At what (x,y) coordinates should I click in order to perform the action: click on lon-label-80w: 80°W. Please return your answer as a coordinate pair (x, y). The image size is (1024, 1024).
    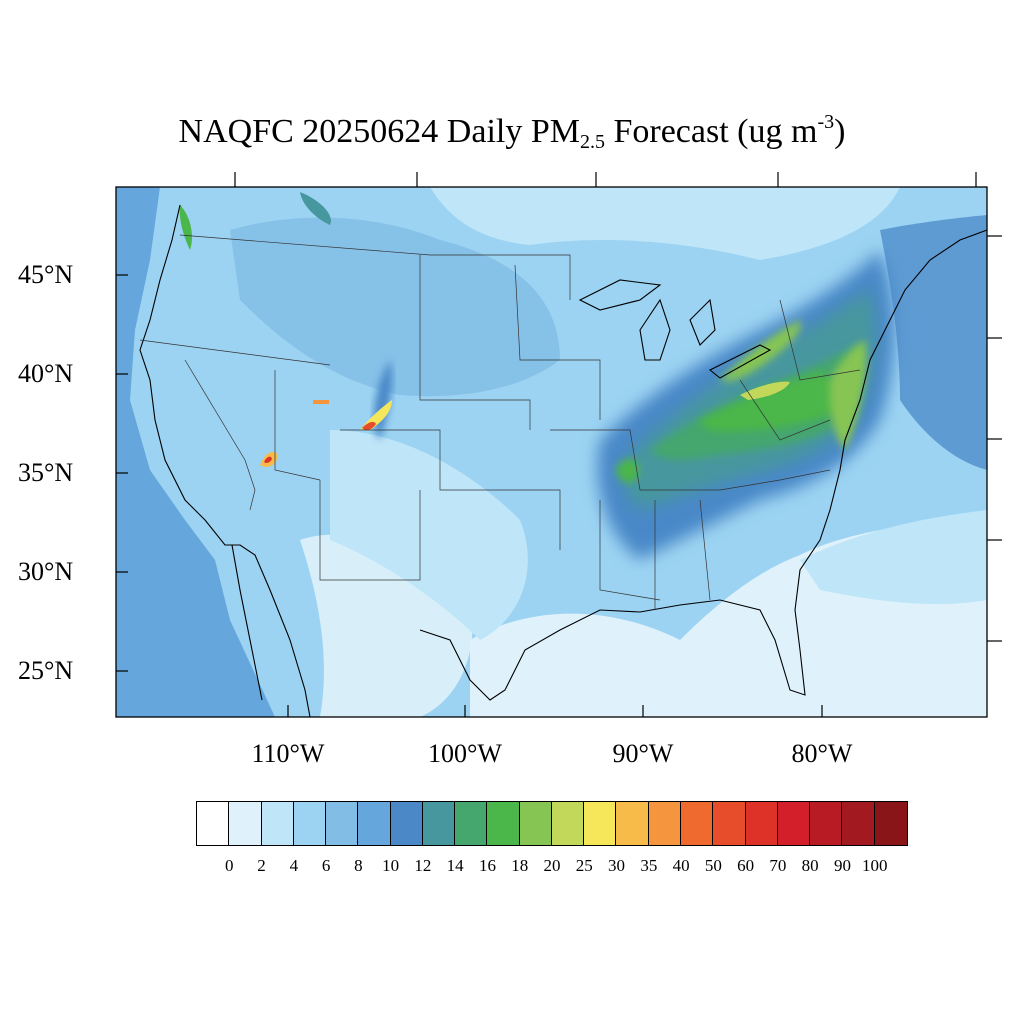
    Looking at the image, I should click on (822, 753).